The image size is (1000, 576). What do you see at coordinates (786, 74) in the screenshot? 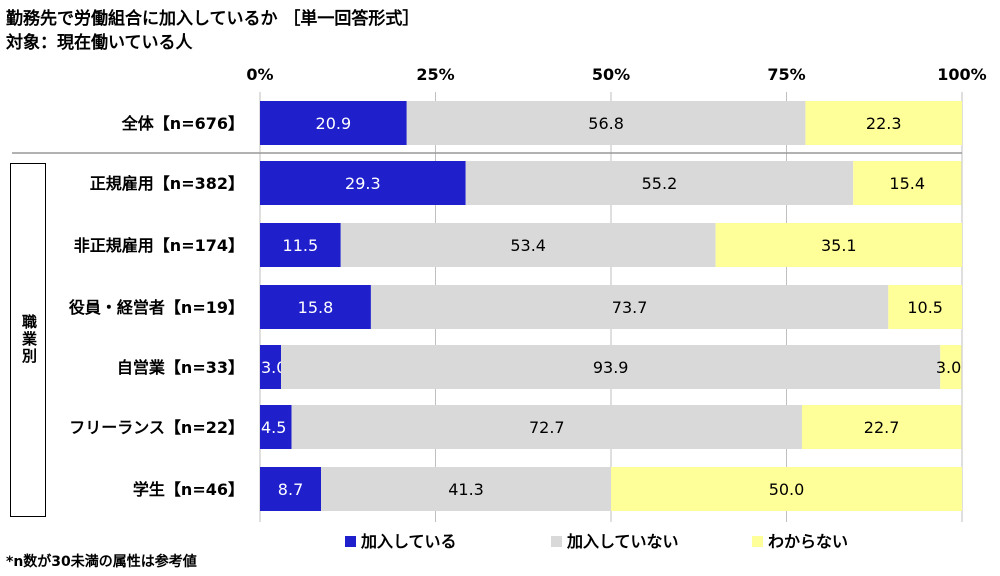
I see `x-tick-label: 75%` at bounding box center [786, 74].